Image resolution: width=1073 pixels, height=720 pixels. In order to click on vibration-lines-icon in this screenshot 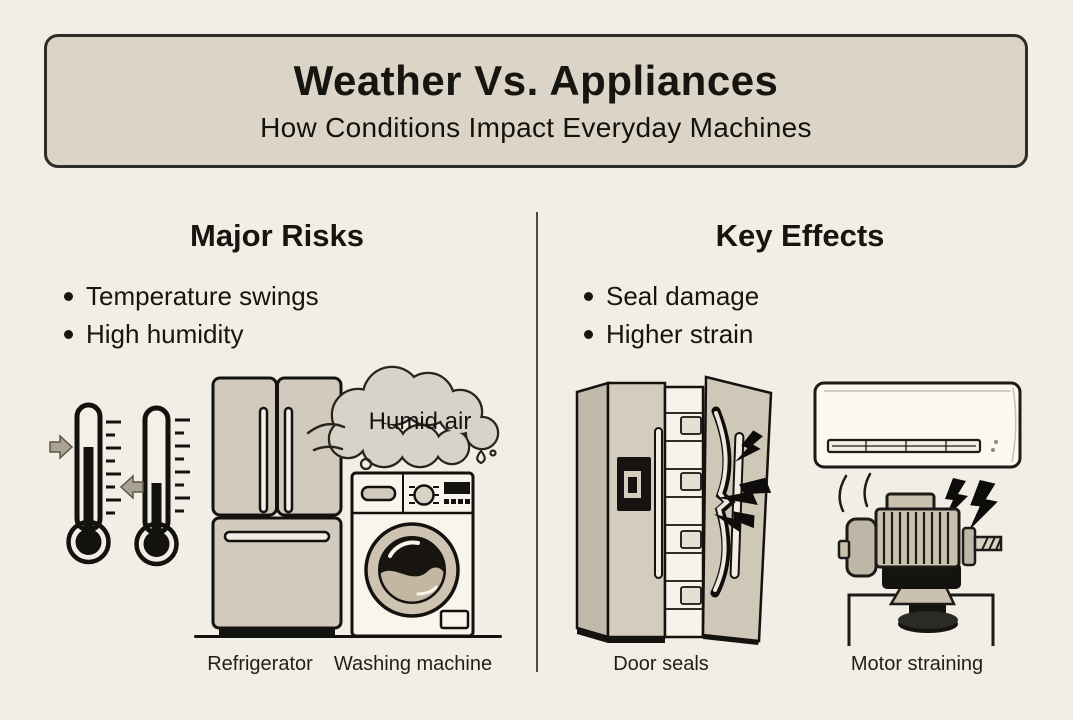, I will do `click(855, 492)`.